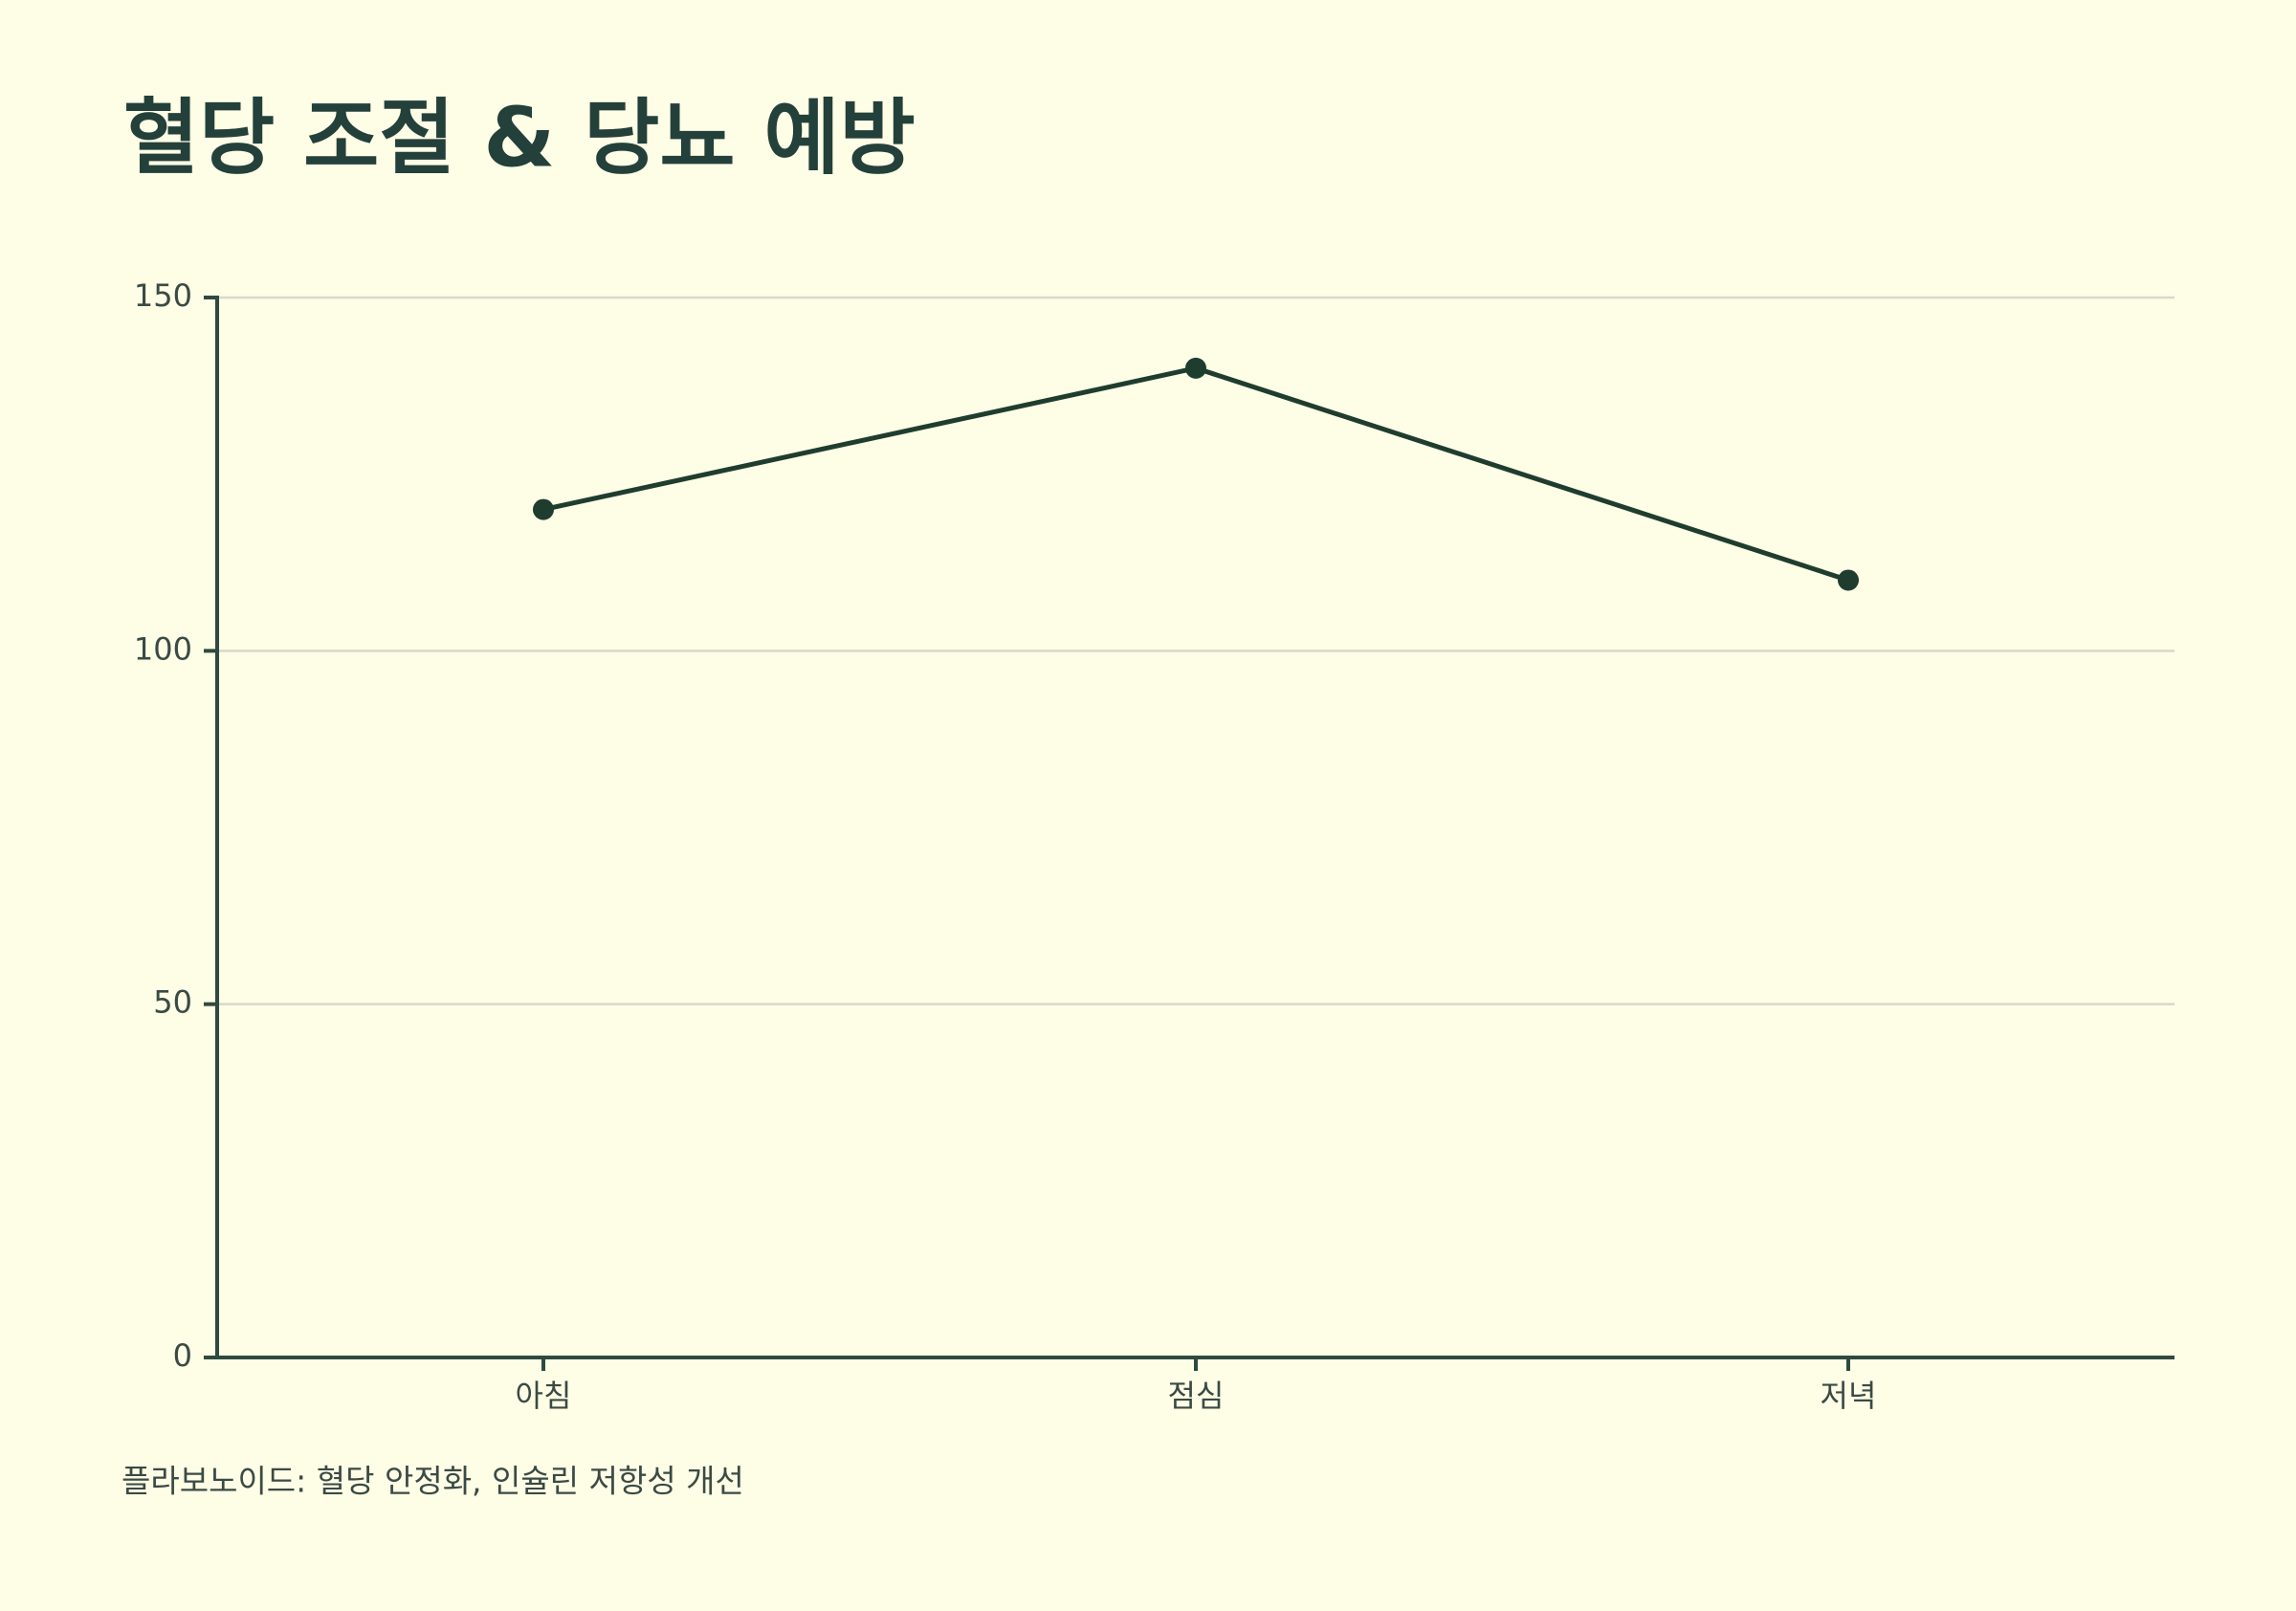 This screenshot has height=1611, width=2296. Describe the element at coordinates (544, 1396) in the screenshot. I see `x-tick-label: 아침` at that location.